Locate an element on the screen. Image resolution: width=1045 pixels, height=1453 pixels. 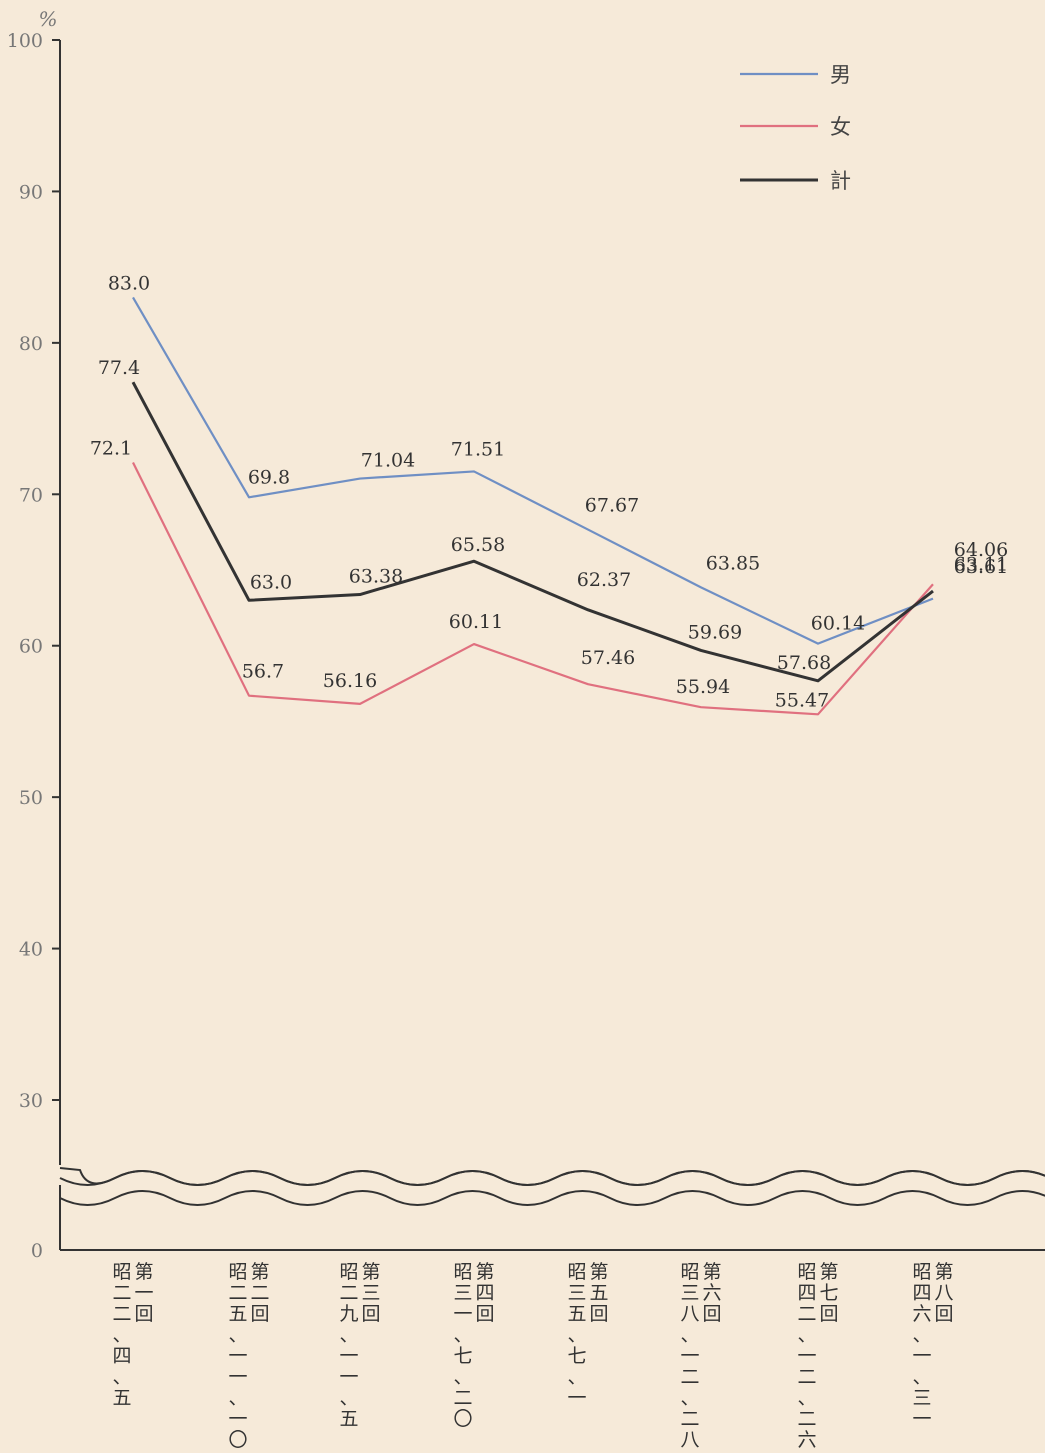
break-line-upper is located at coordinates (552, 1176).